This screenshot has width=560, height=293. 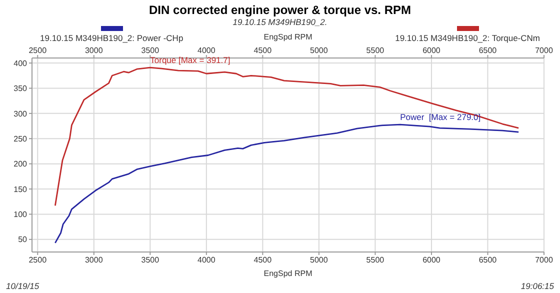 What do you see at coordinates (488, 50) in the screenshot?
I see `x-tick-label: 6500` at bounding box center [488, 50].